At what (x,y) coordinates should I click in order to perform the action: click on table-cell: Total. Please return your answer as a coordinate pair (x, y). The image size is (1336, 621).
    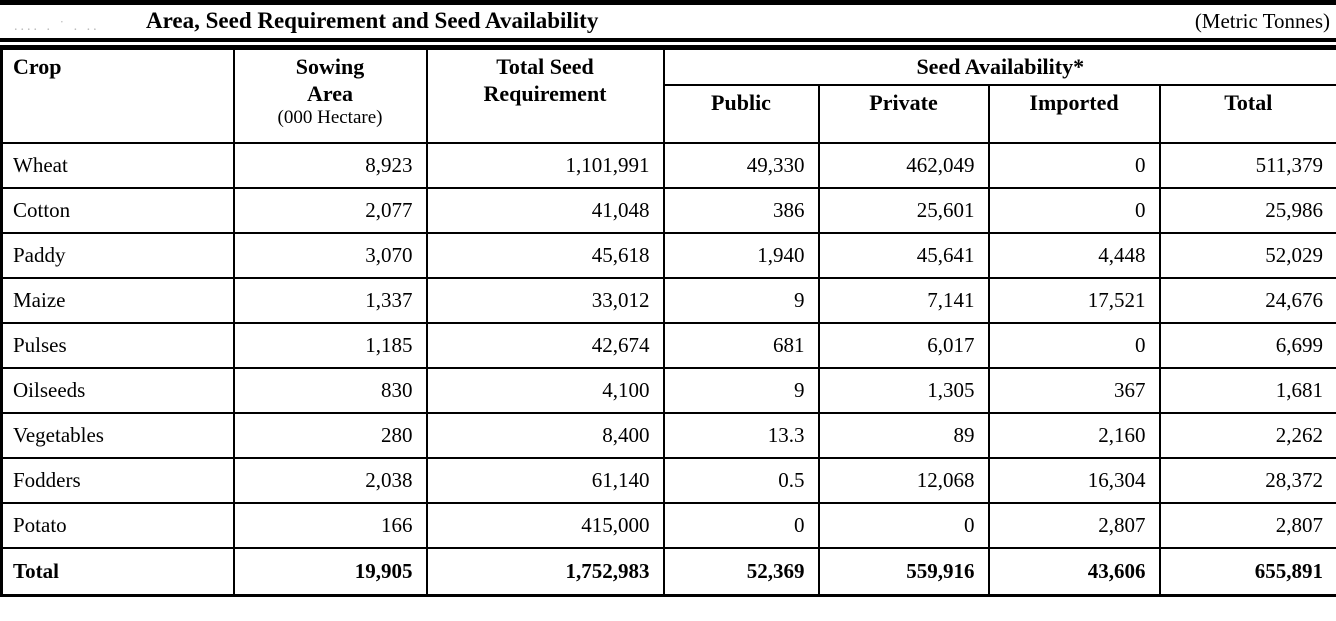
    Looking at the image, I should click on (117, 571).